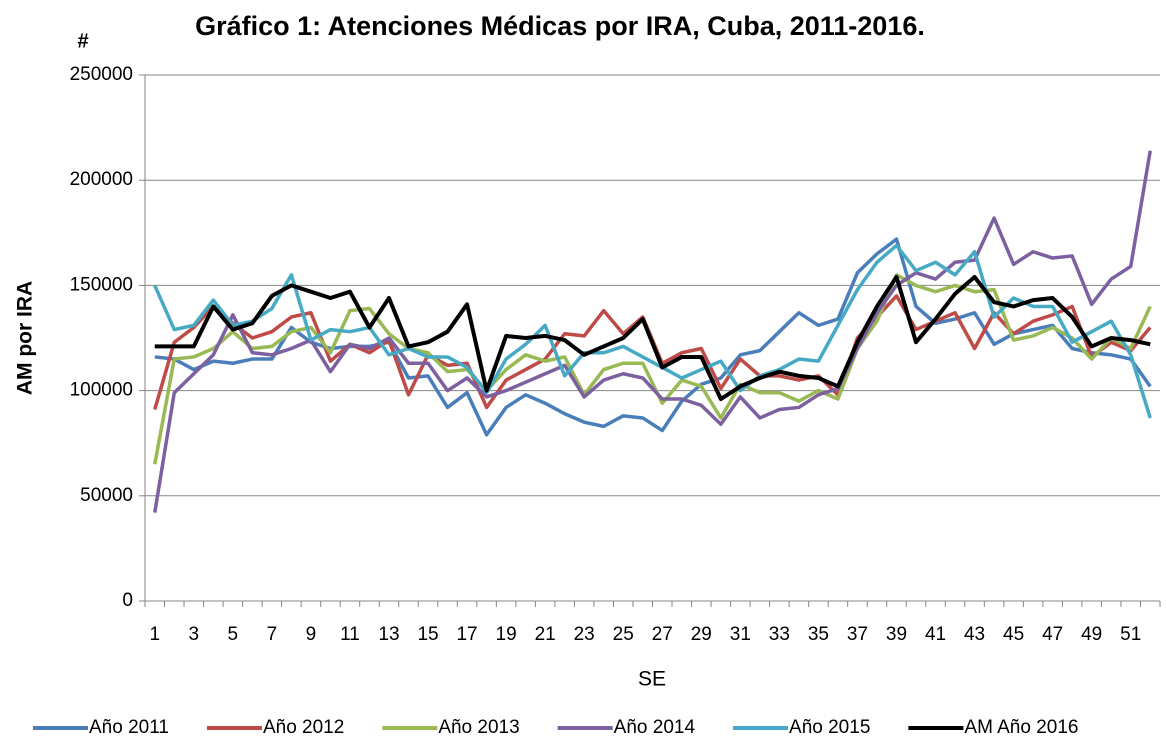 The width and height of the screenshot is (1166, 742). What do you see at coordinates (427, 634) in the screenshot?
I see `x-tick-label: 15` at bounding box center [427, 634].